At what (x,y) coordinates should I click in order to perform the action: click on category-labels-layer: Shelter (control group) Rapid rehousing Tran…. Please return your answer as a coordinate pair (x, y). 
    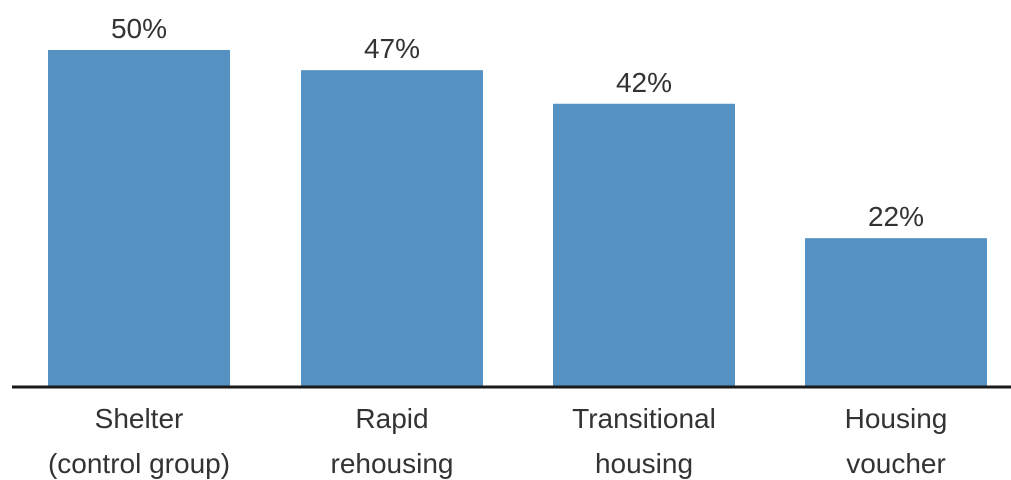
    Looking at the image, I should click on (497, 441).